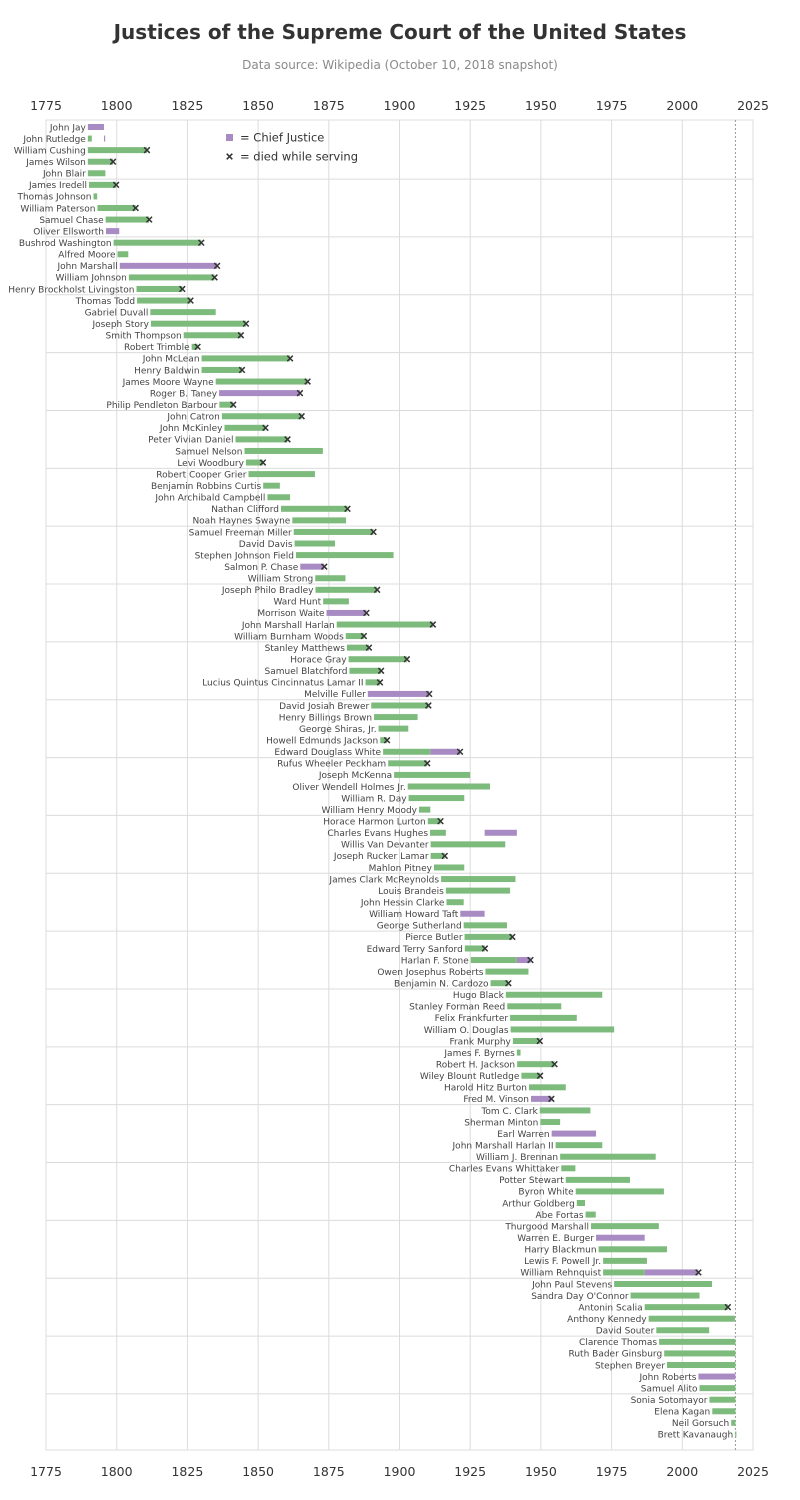  What do you see at coordinates (402, 903) in the screenshot?
I see `justice-name-label: John Hessin Clarke` at bounding box center [402, 903].